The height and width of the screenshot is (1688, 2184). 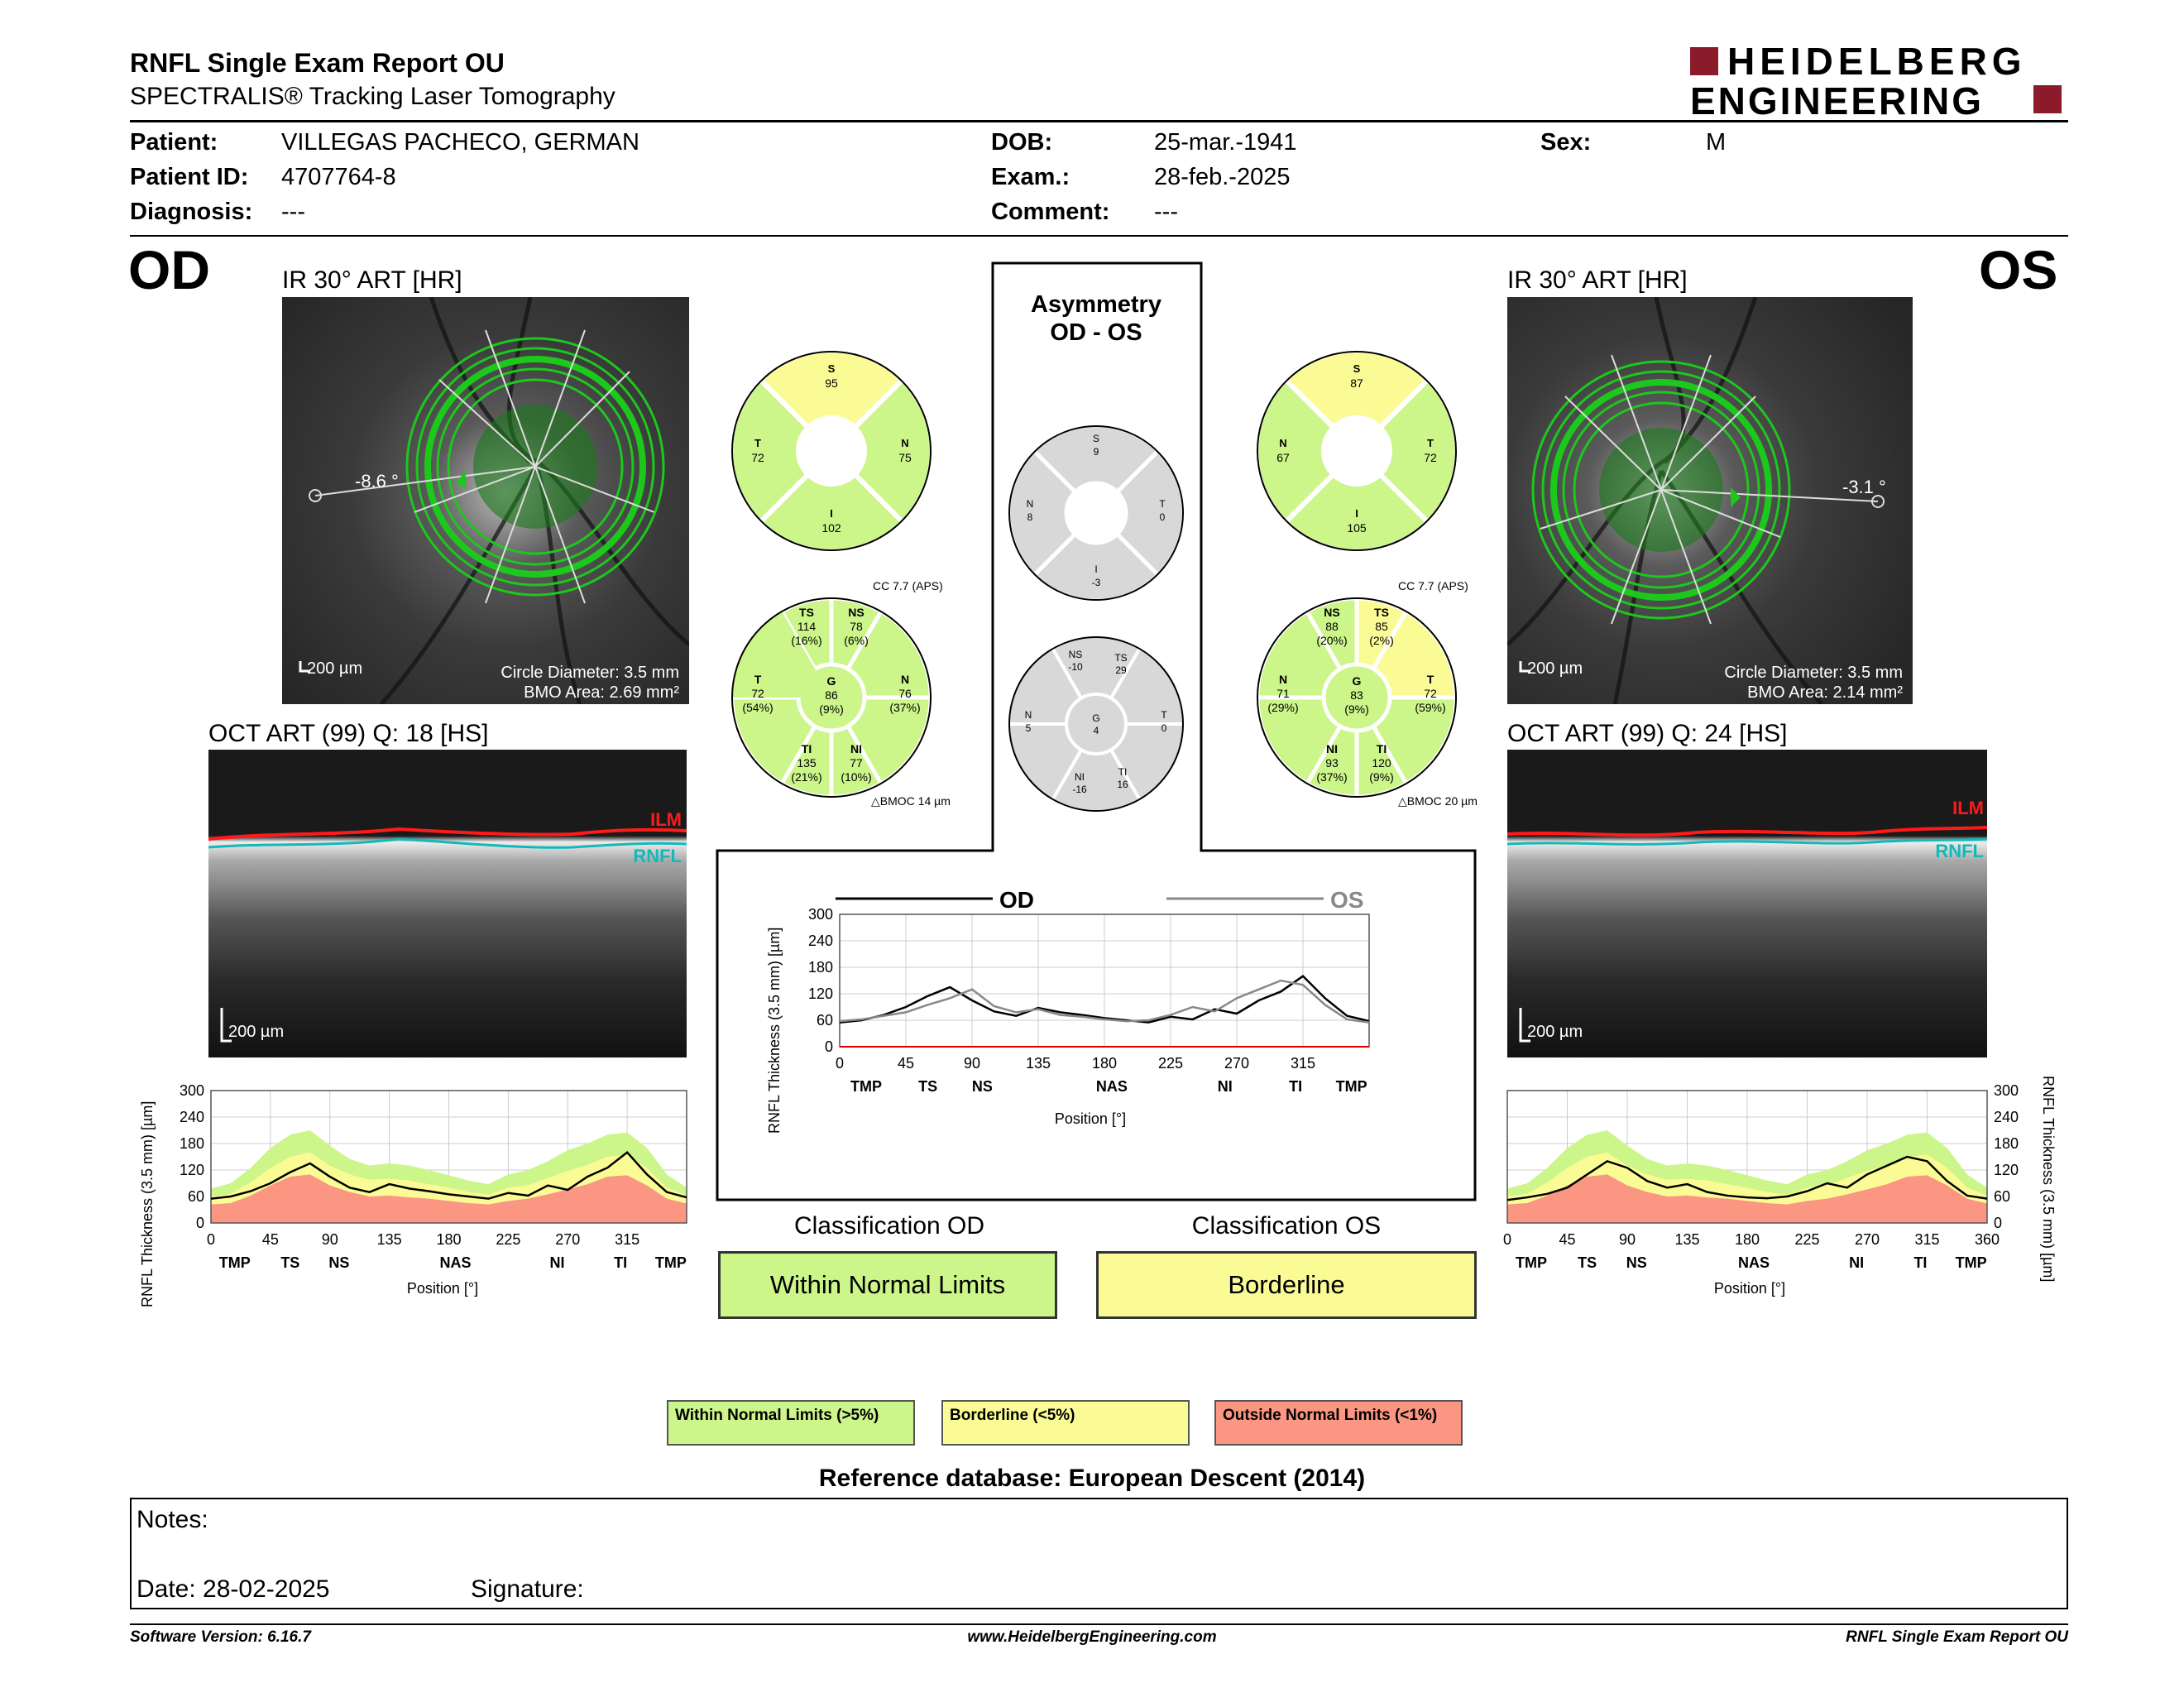 What do you see at coordinates (757, 693) in the screenshot?
I see `od-s-t-value: 72` at bounding box center [757, 693].